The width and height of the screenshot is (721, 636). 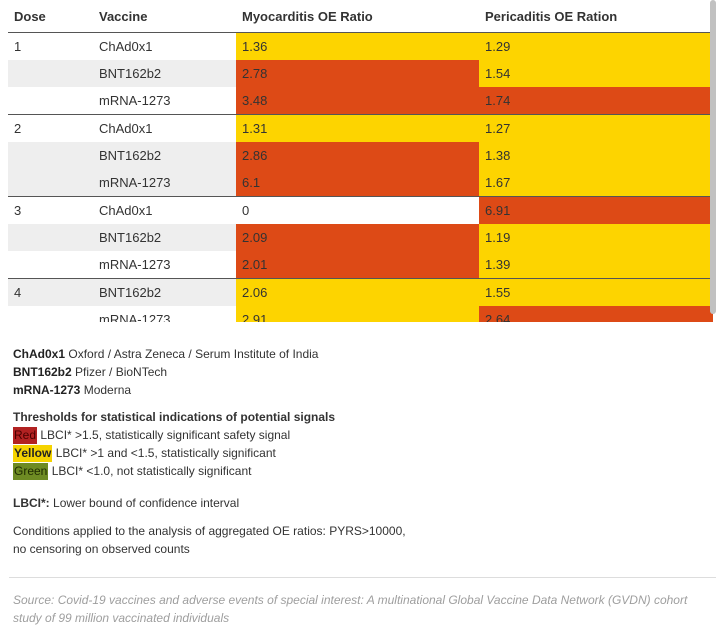 I want to click on myocarditis-value-cell: 2.06, so click(x=357, y=292).